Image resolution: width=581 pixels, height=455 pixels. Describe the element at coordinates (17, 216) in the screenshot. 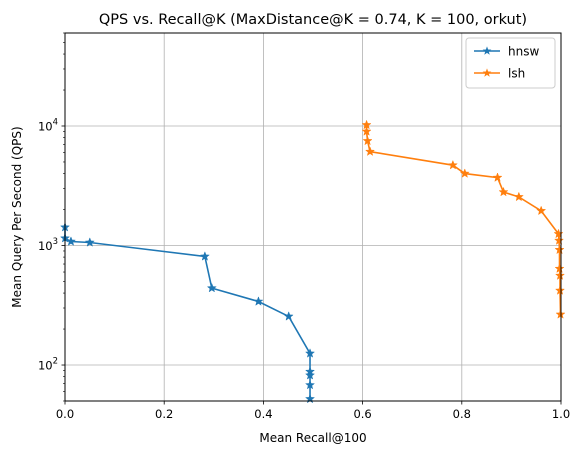

I see `y-axis-label: Mean Query Per Second (QPS)` at that location.